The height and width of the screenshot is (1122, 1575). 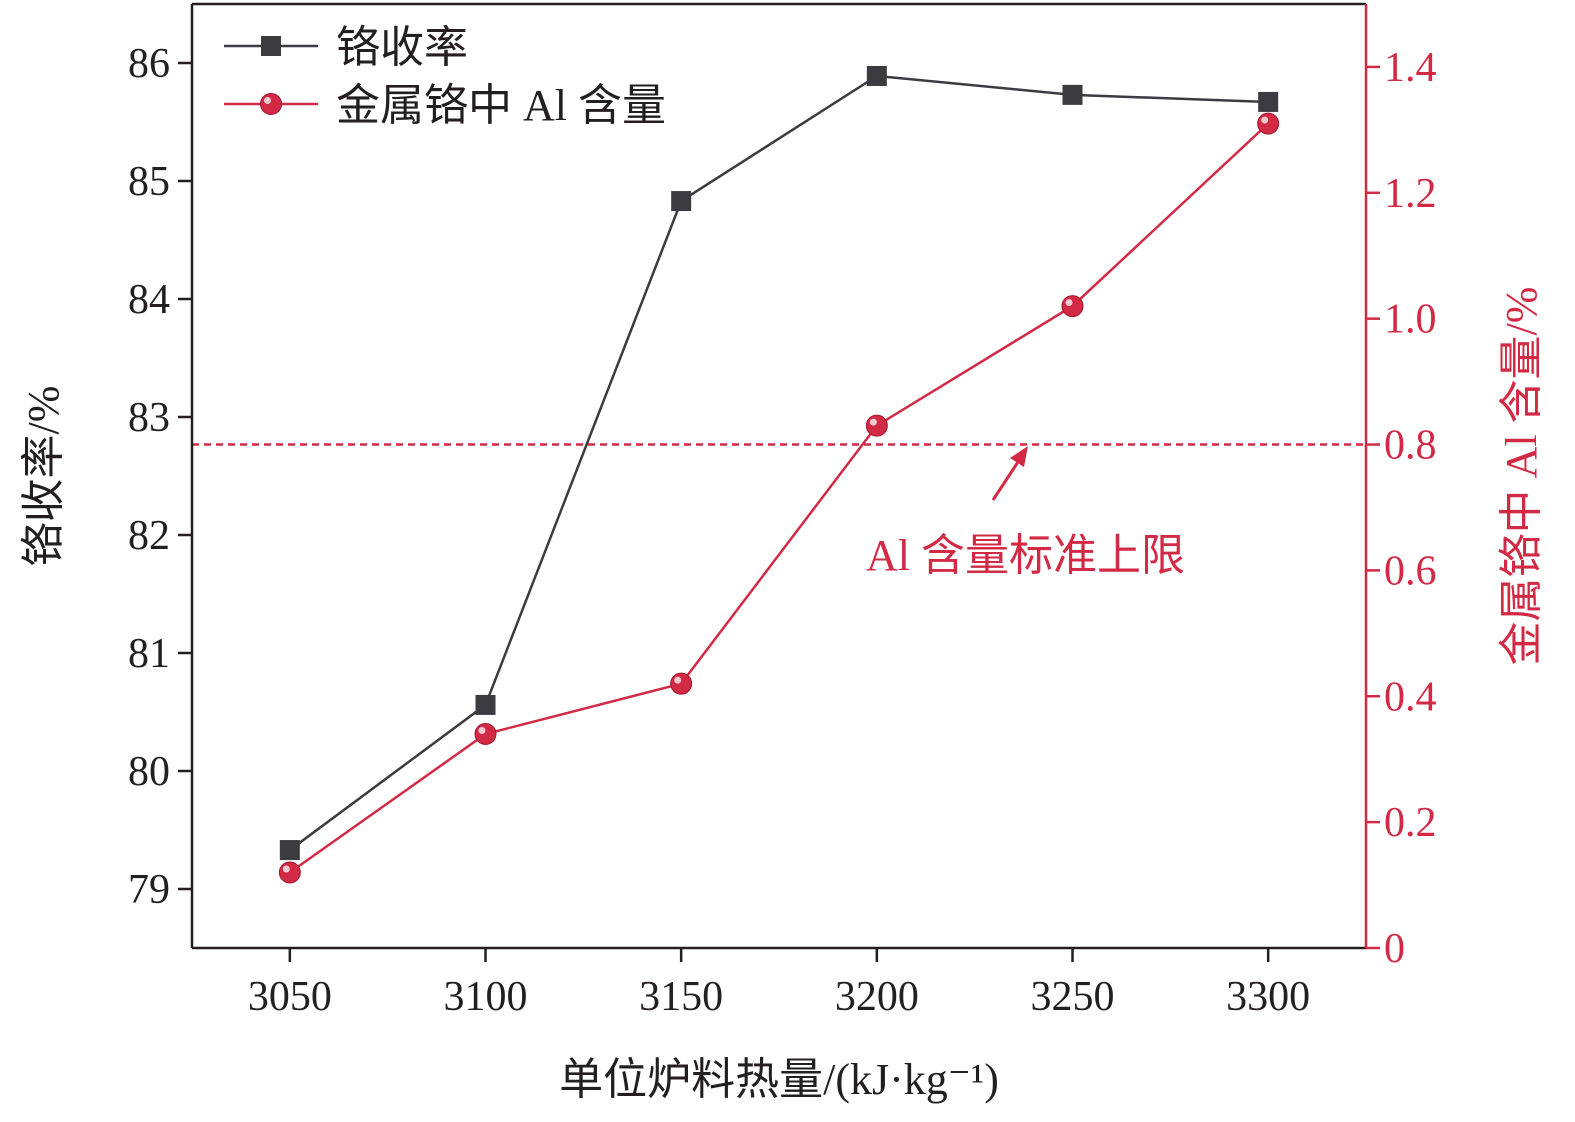 I want to click on left-y-tick-label: 81, so click(x=149, y=654).